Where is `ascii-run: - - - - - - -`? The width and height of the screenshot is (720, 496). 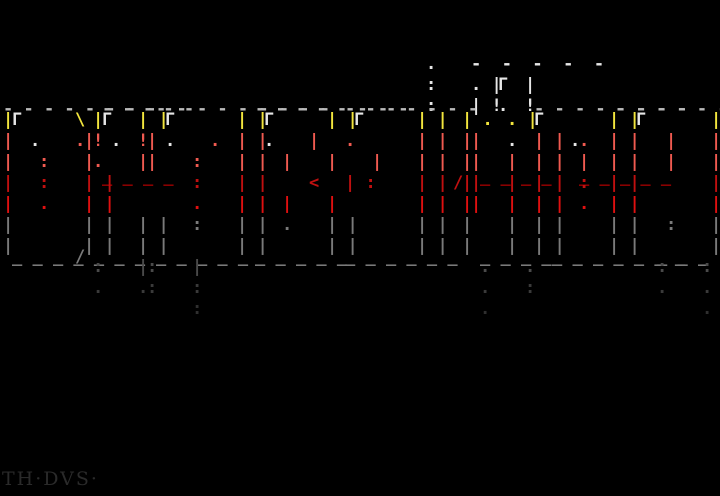 ascii-run: - - - - - - - is located at coordinates (412, 109).